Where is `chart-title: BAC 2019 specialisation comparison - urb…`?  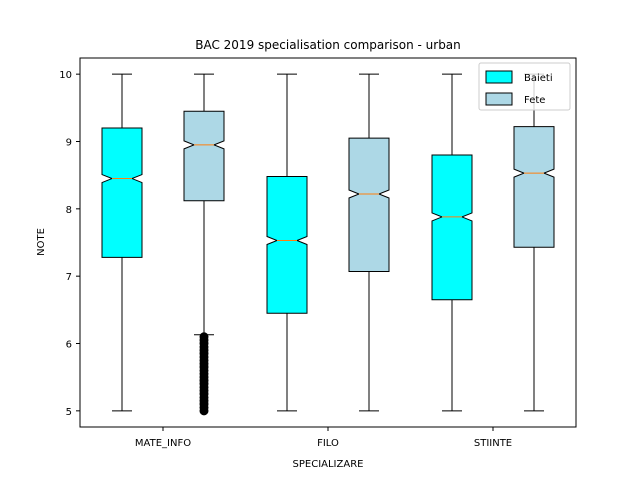 chart-title: BAC 2019 specialisation comparison - urb… is located at coordinates (328, 45).